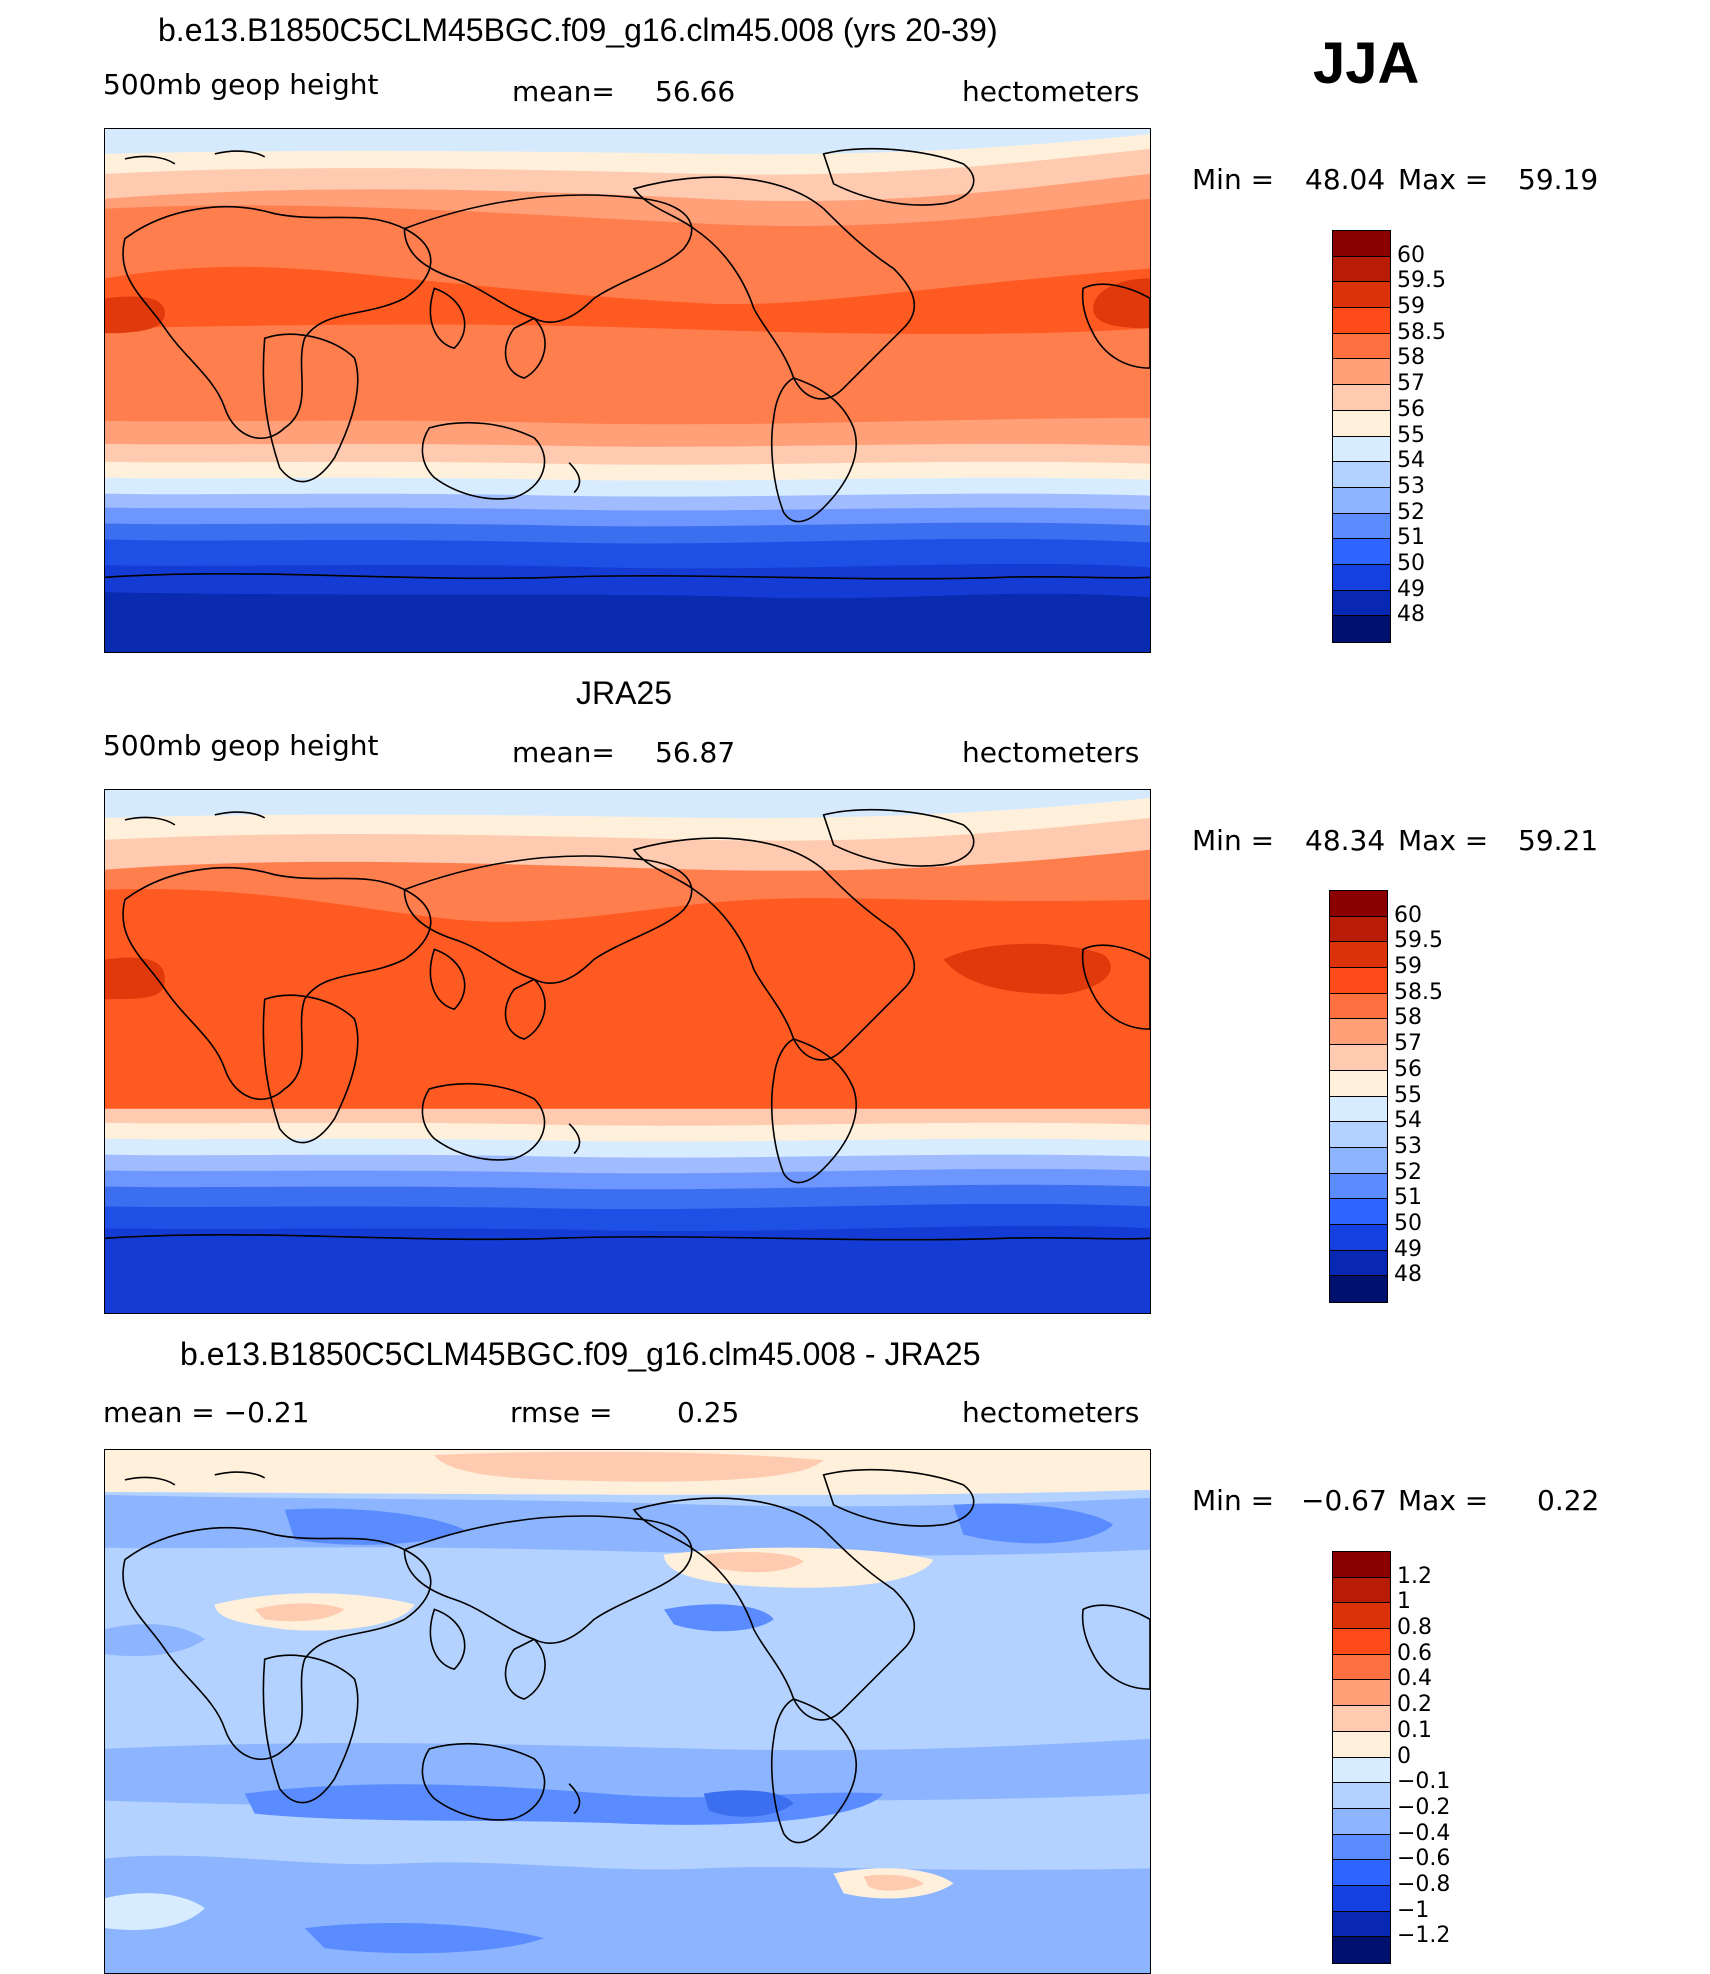  I want to click on colorbar-tick-label: 1, so click(1404, 1602).